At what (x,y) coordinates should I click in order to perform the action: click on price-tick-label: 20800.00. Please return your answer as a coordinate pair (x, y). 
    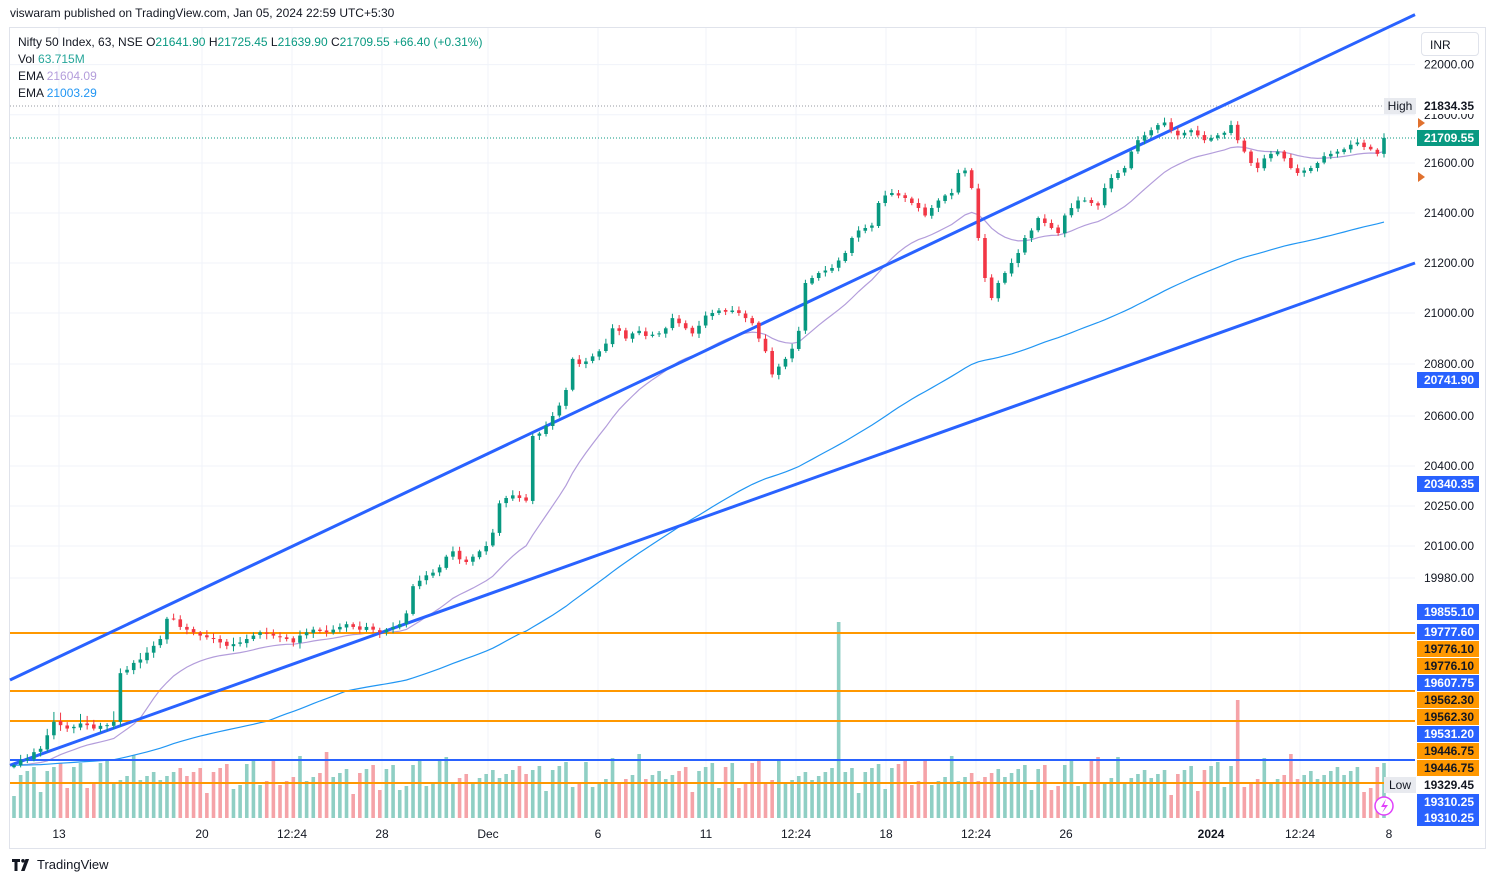
    Looking at the image, I should click on (1449, 364).